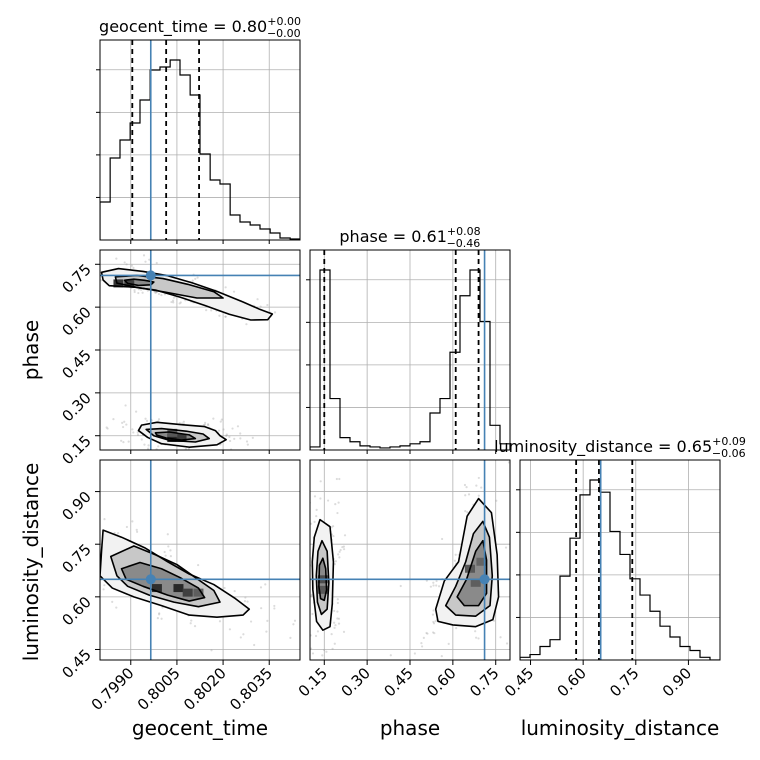 The image size is (760, 760). What do you see at coordinates (205, 689) in the screenshot?
I see `tick-label: 0.8020` at bounding box center [205, 689].